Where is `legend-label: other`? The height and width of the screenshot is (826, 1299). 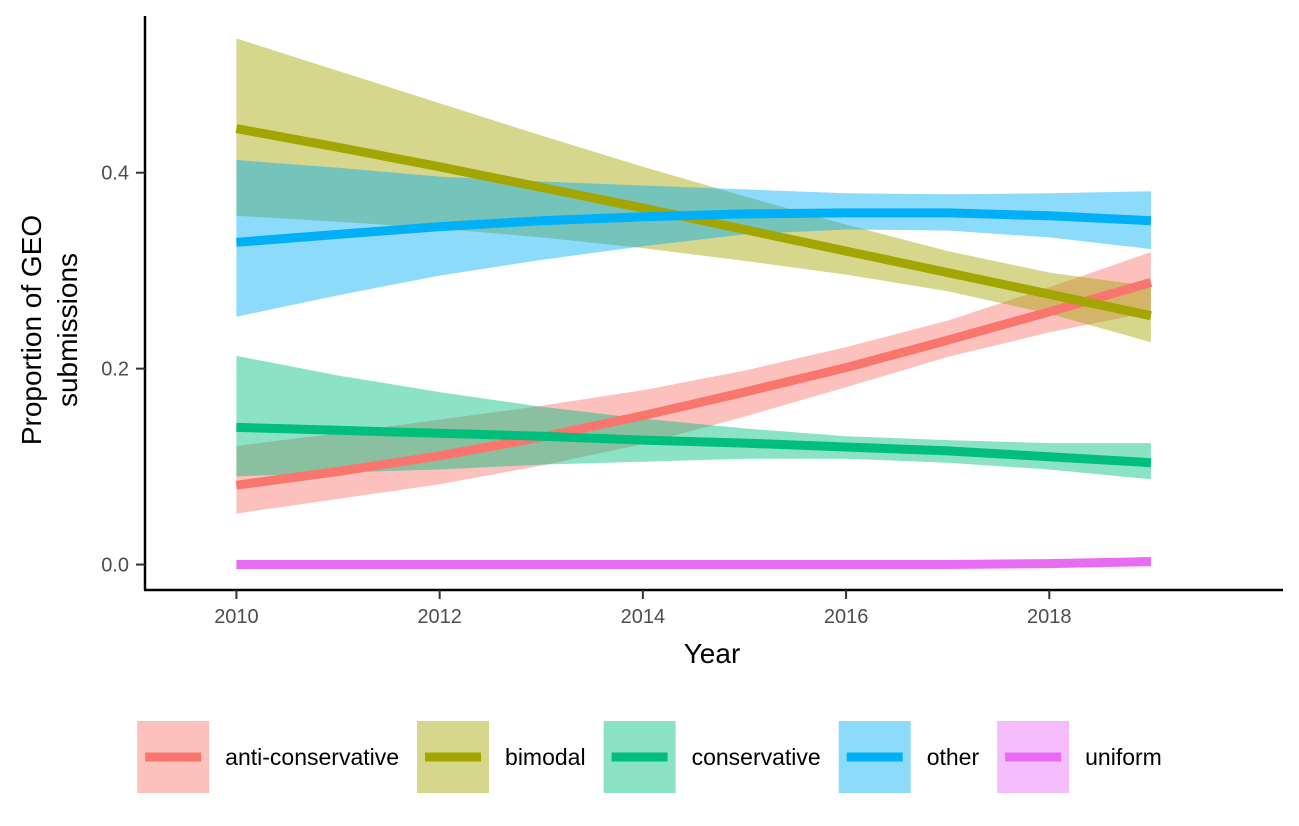 legend-label: other is located at coordinates (953, 757).